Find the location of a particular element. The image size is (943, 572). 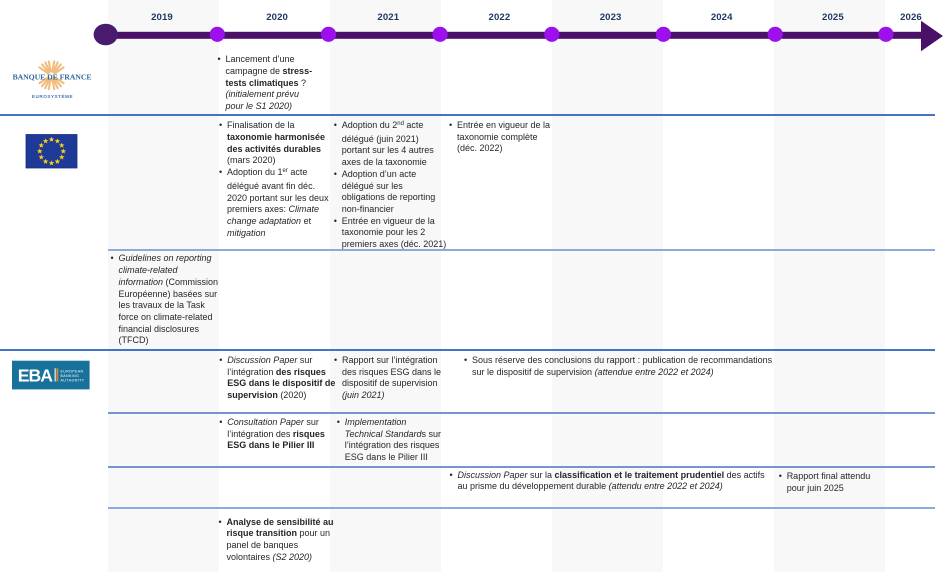

svg-text: EUROPEAN is located at coordinates (72, 372).